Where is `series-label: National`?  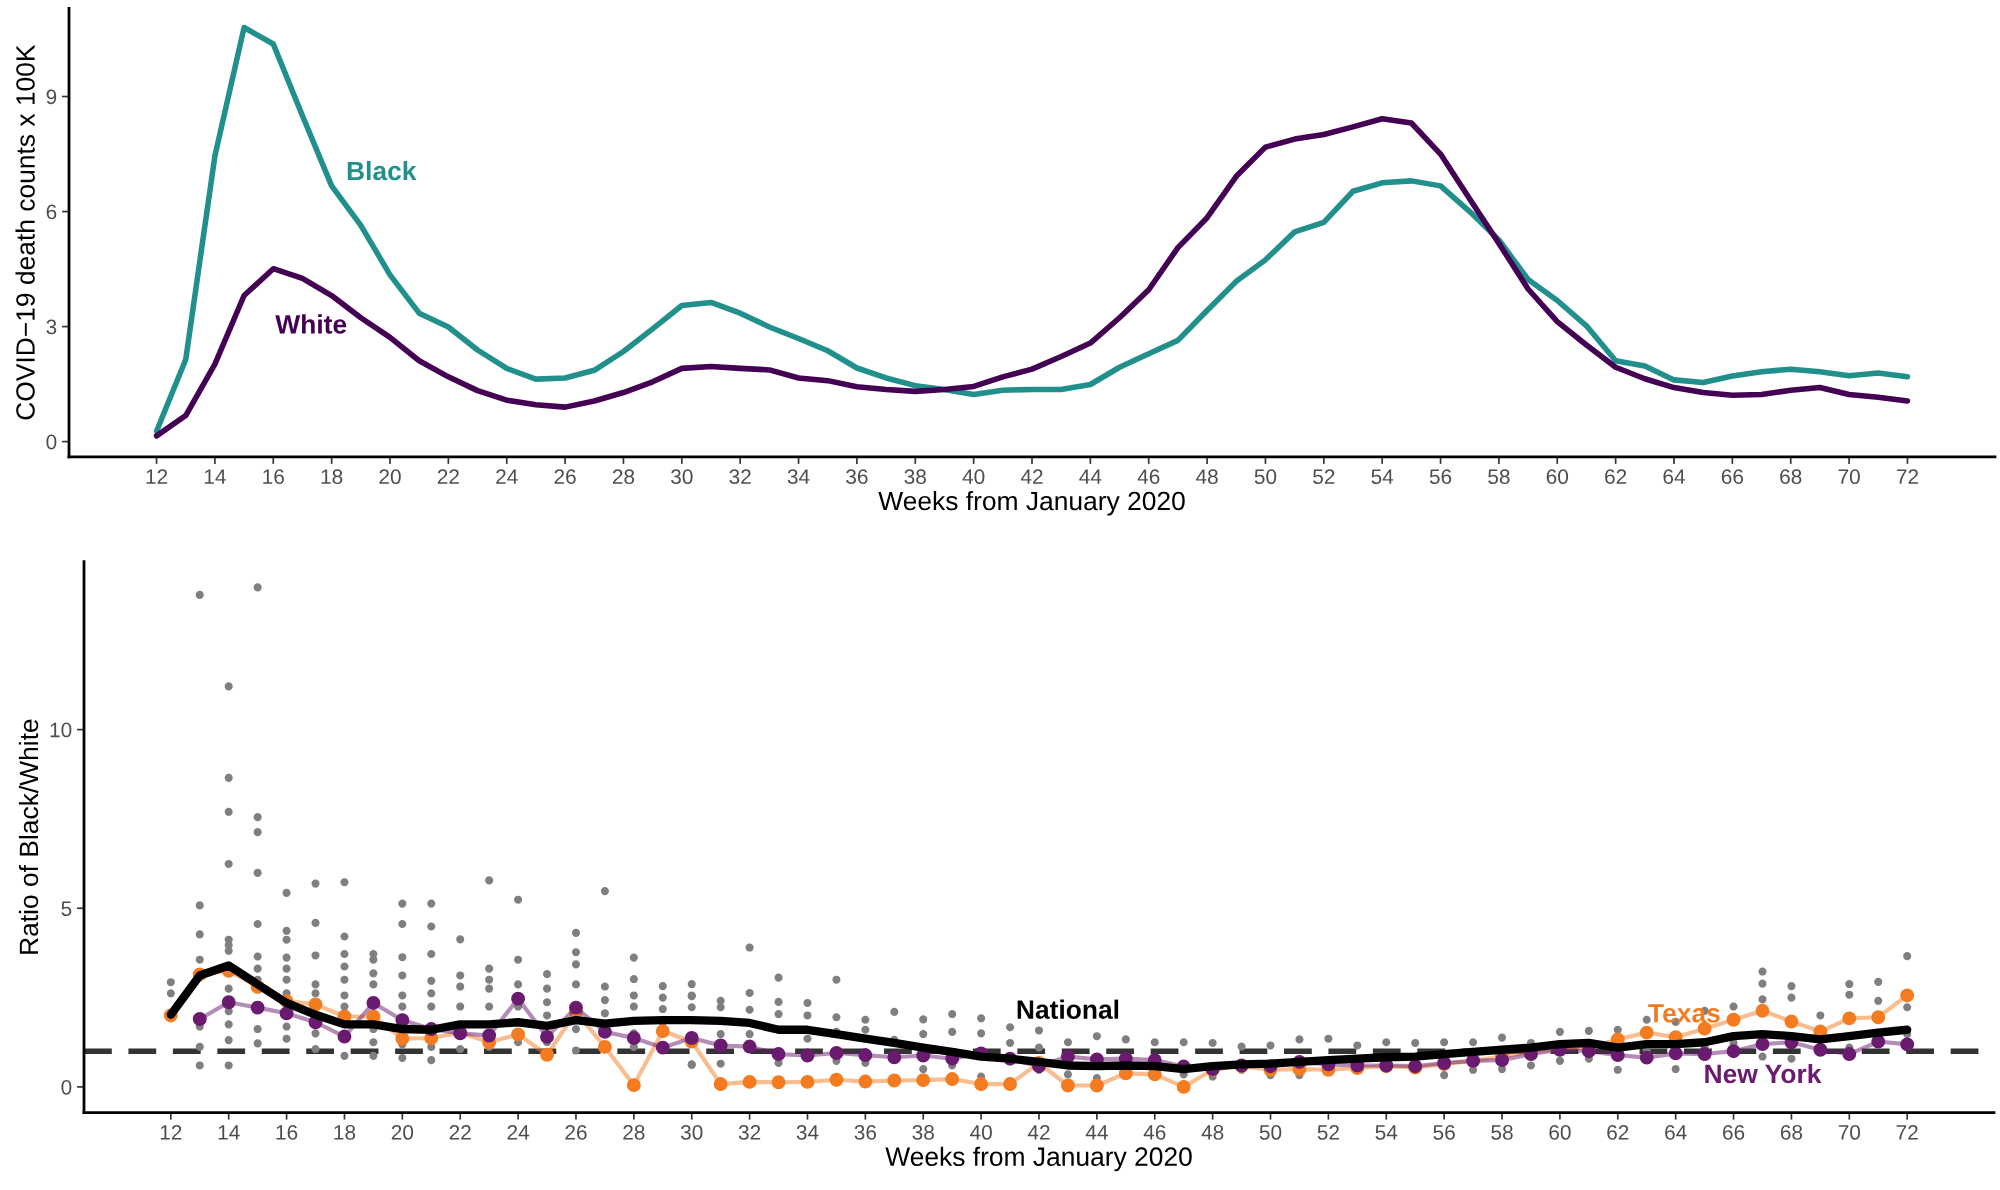
series-label: National is located at coordinates (1068, 1009).